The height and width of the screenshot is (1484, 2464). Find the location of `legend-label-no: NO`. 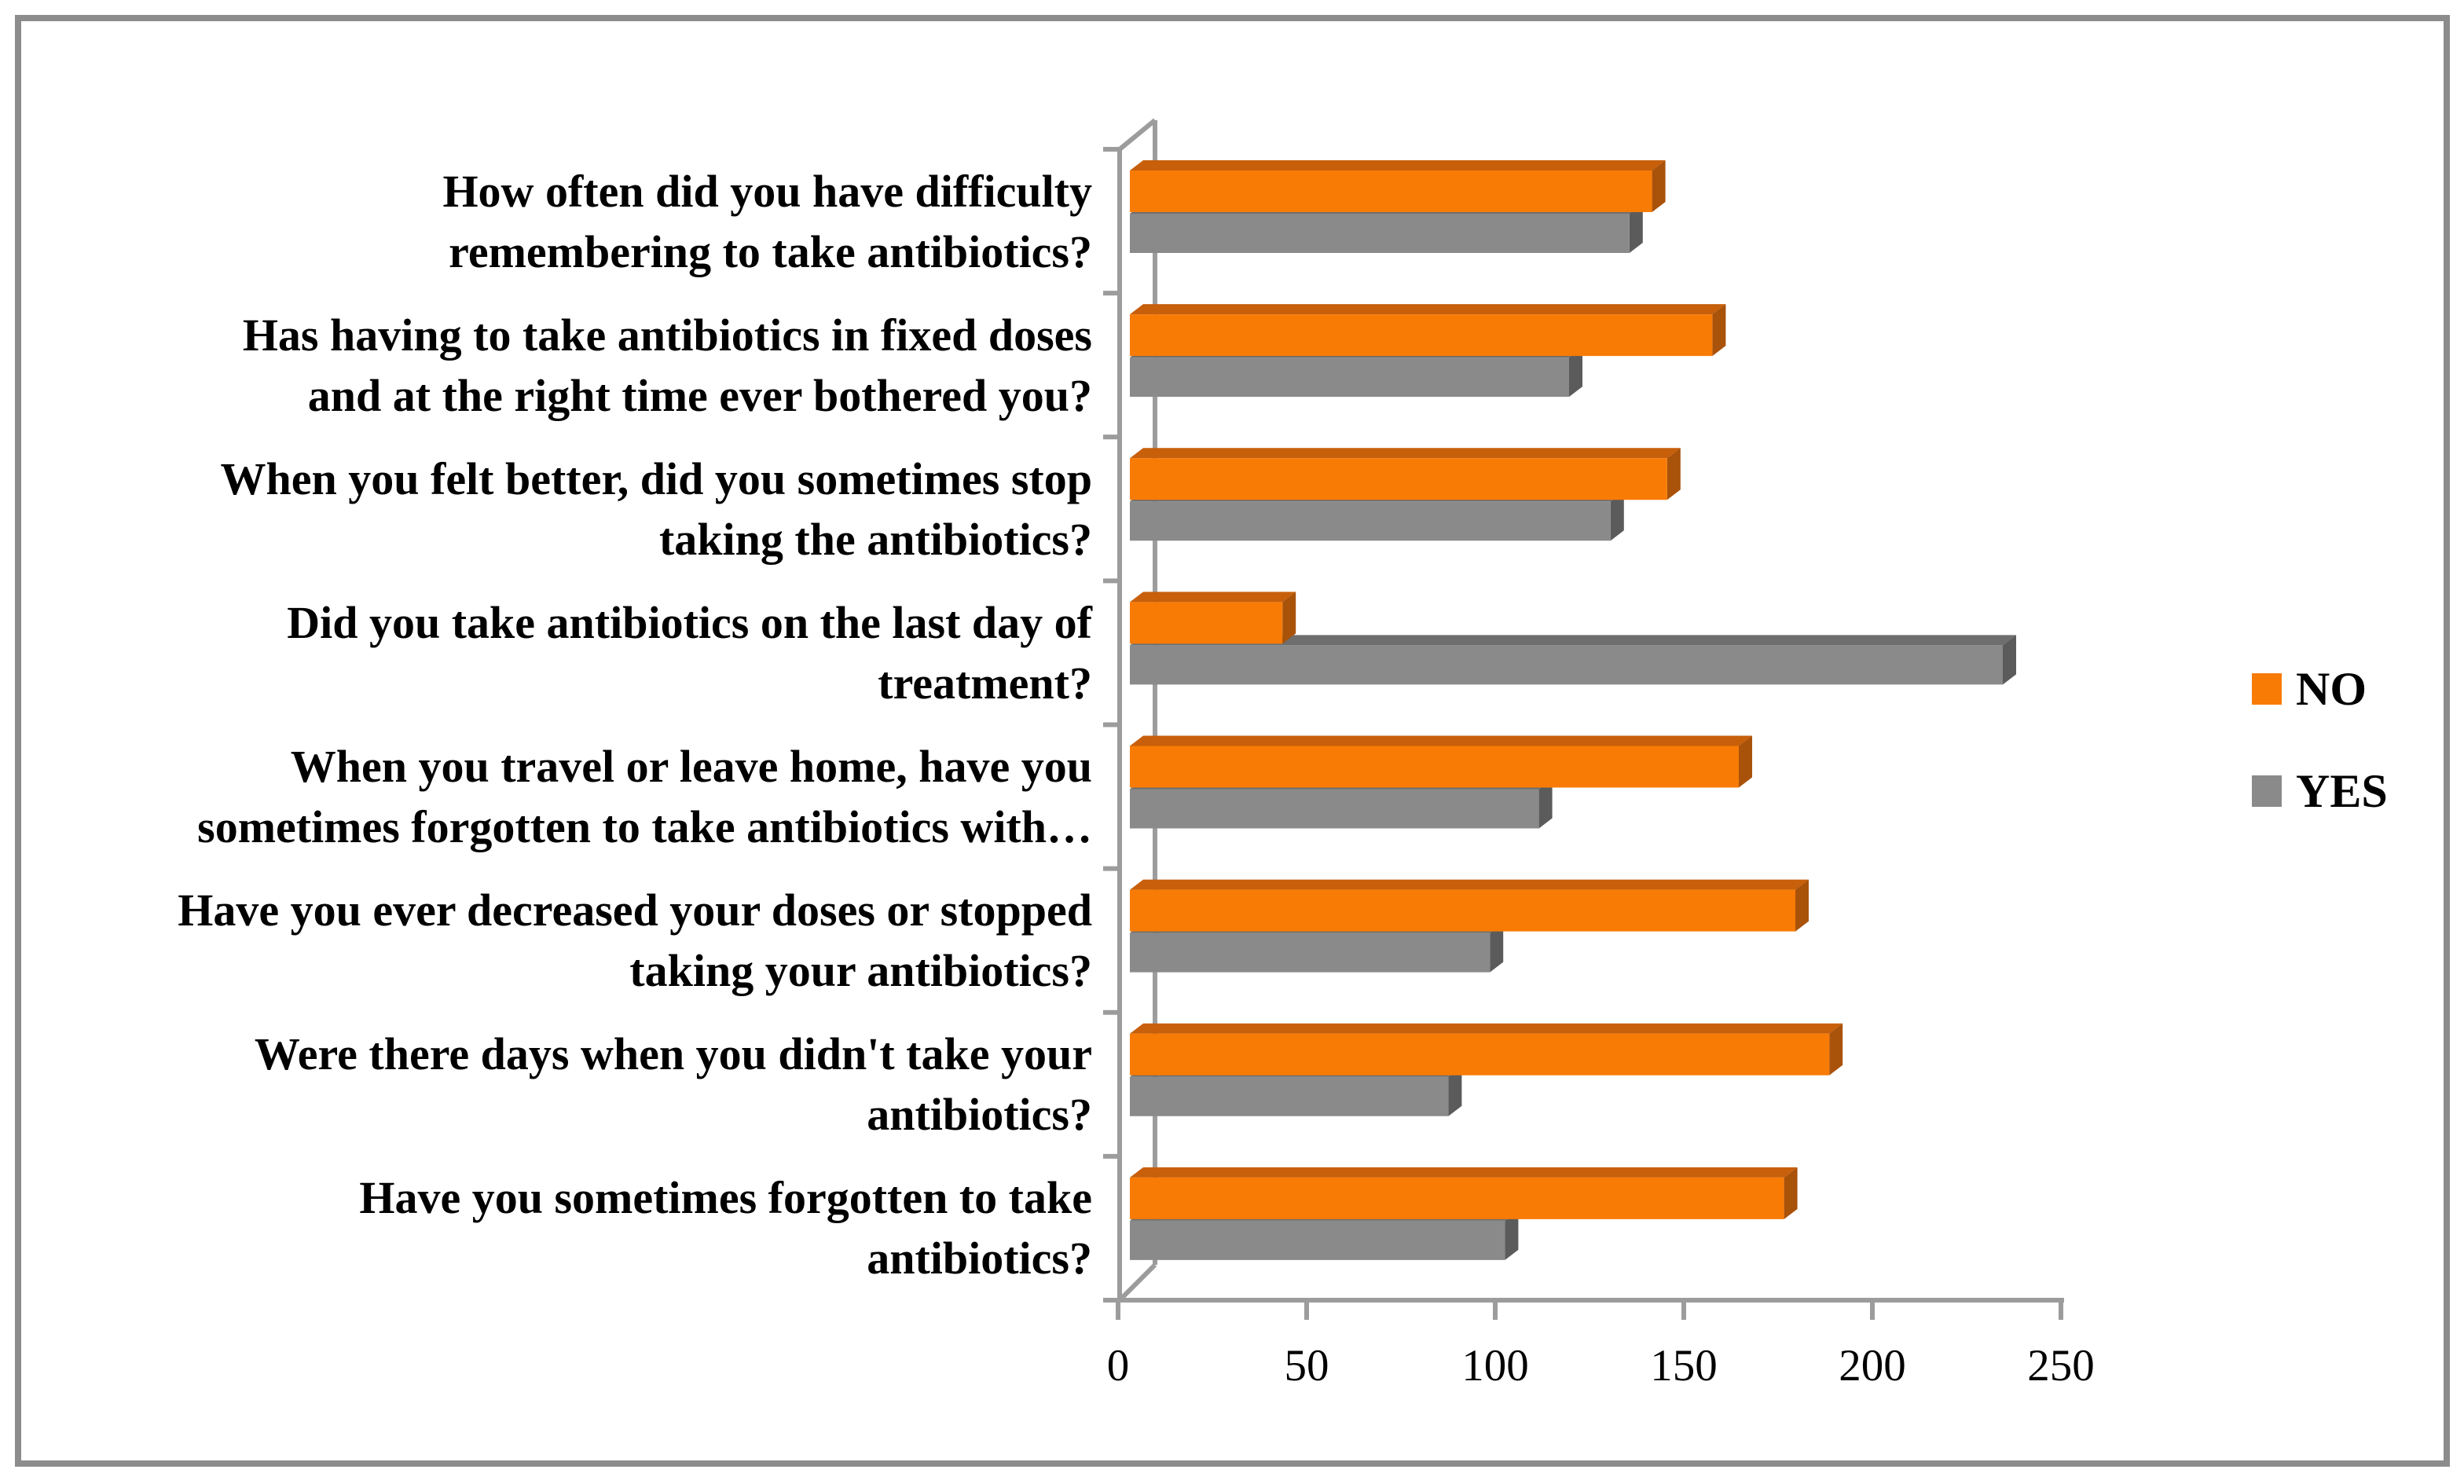

legend-label-no: NO is located at coordinates (2331, 689).